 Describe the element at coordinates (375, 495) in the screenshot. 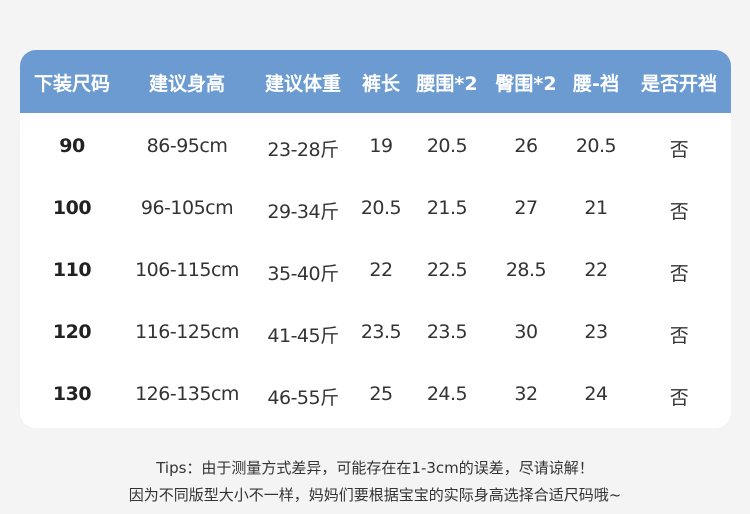

I see `tips-line-2: 因为不同版型大小不一样，妈妈们要根据宝宝的实际身高选择合适尺码哦~` at that location.